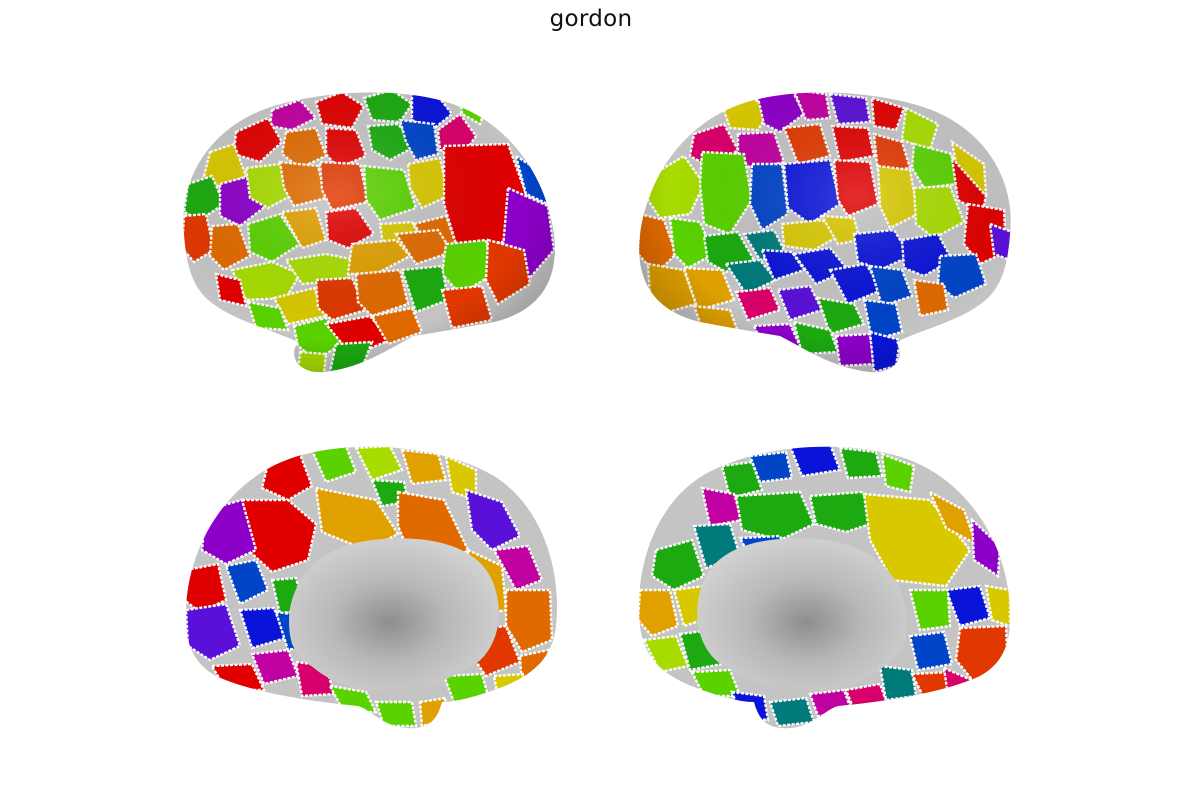  I want to click on brain-left-medial, so click(371, 587).